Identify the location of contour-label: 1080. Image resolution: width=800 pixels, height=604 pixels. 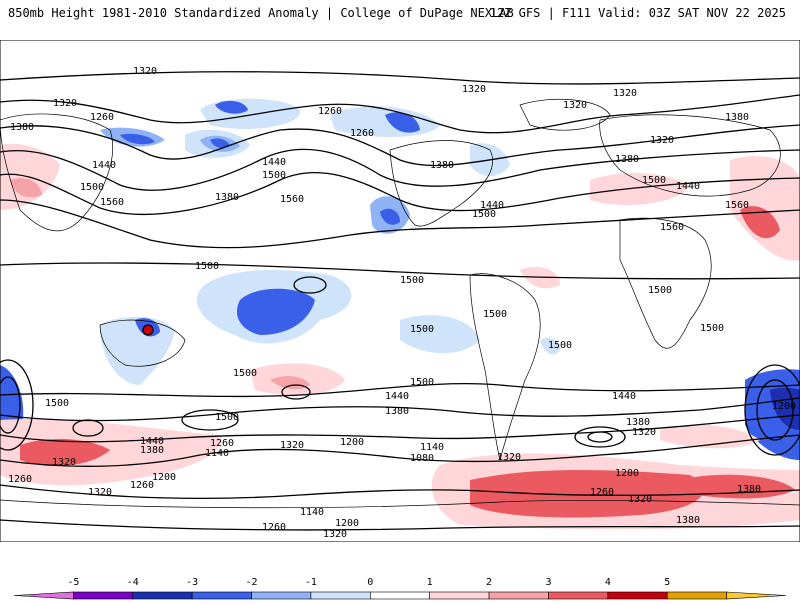
(422, 458).